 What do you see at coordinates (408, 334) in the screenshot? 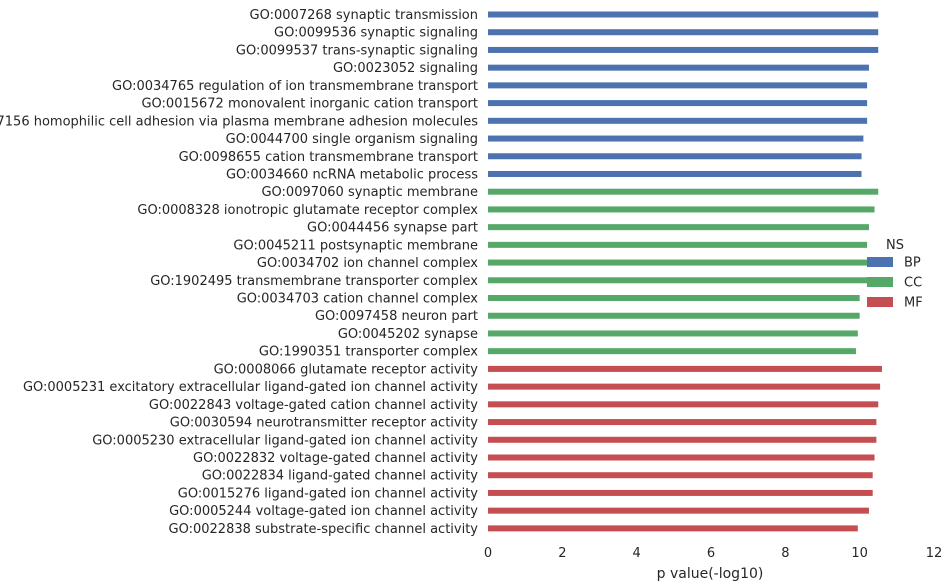
I see `category-label: GO:0045202 synapse` at bounding box center [408, 334].